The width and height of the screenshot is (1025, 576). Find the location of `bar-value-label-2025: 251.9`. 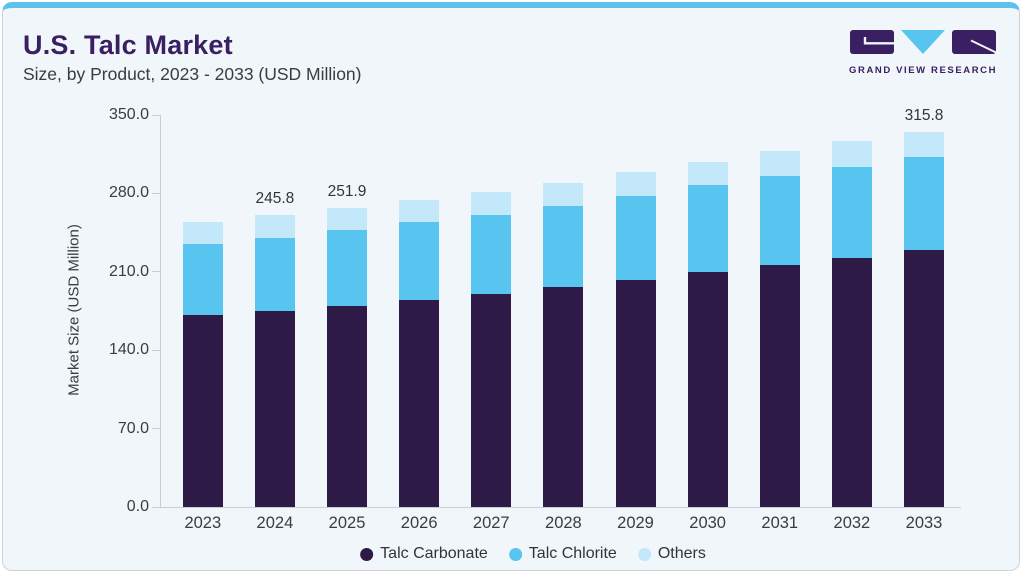

bar-value-label-2025: 251.9 is located at coordinates (347, 191).